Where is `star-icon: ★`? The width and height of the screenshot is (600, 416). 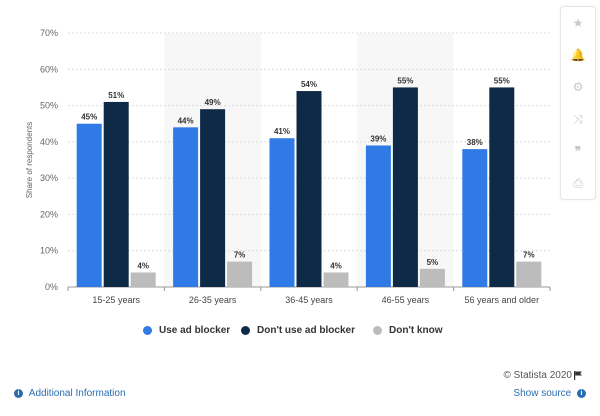 star-icon: ★ is located at coordinates (578, 23).